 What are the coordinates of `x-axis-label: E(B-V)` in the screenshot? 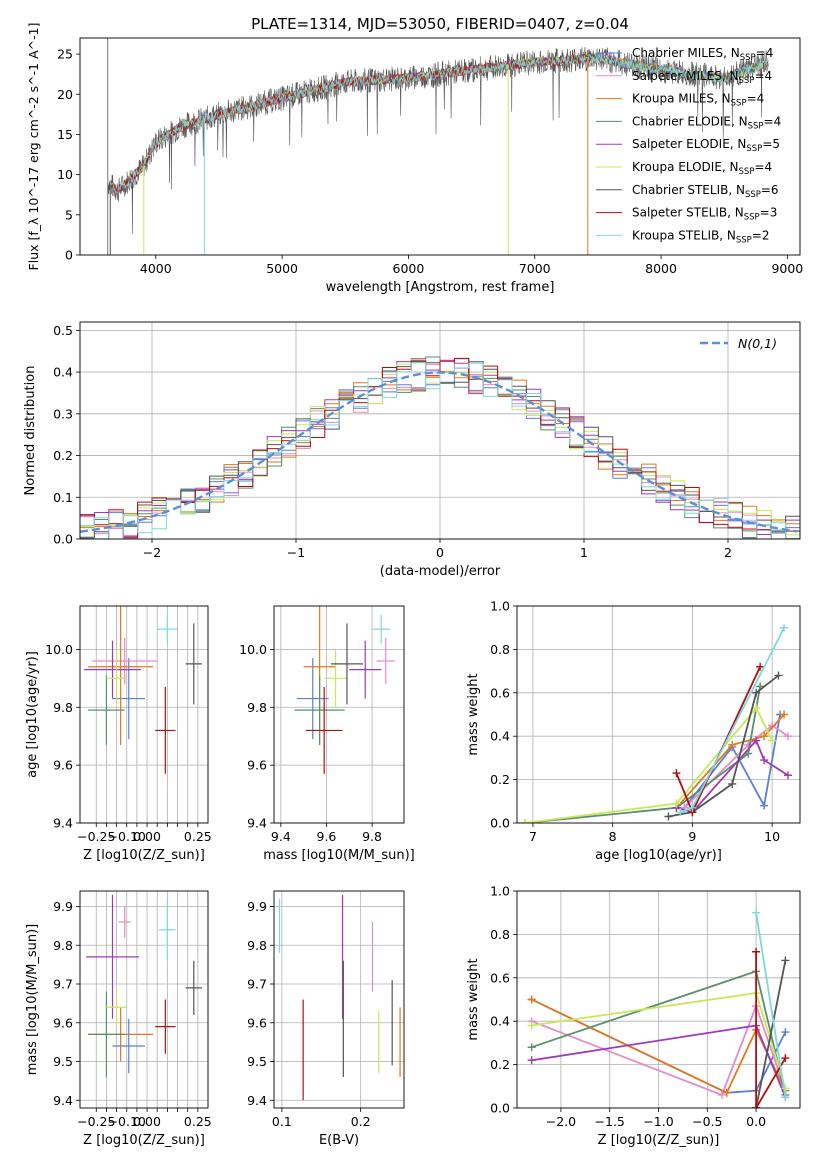 It's located at (339, 1140).